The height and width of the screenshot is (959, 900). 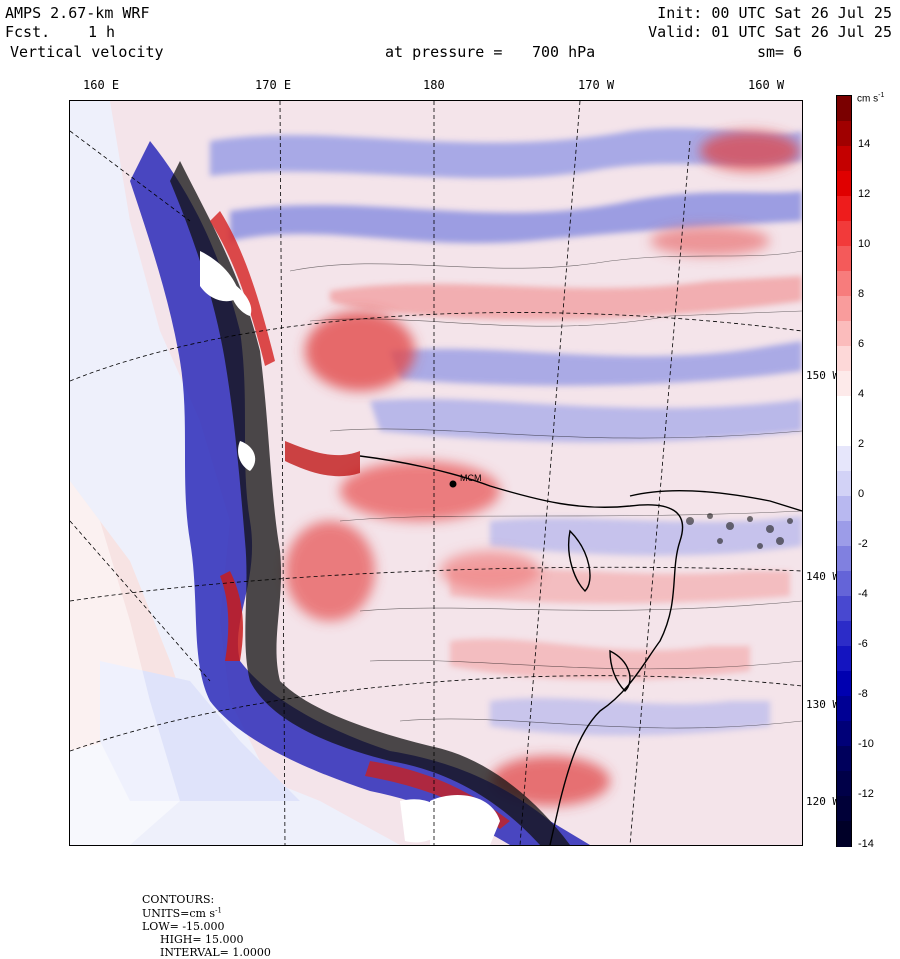 What do you see at coordinates (864, 244) in the screenshot?
I see `colorbar-tick-label: 10` at bounding box center [864, 244].